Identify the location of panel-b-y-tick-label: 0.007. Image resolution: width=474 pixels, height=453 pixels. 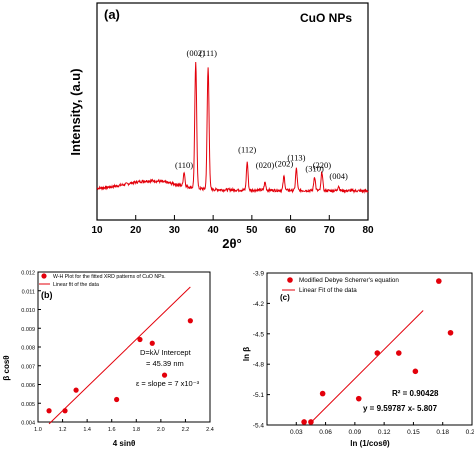
(28, 367).